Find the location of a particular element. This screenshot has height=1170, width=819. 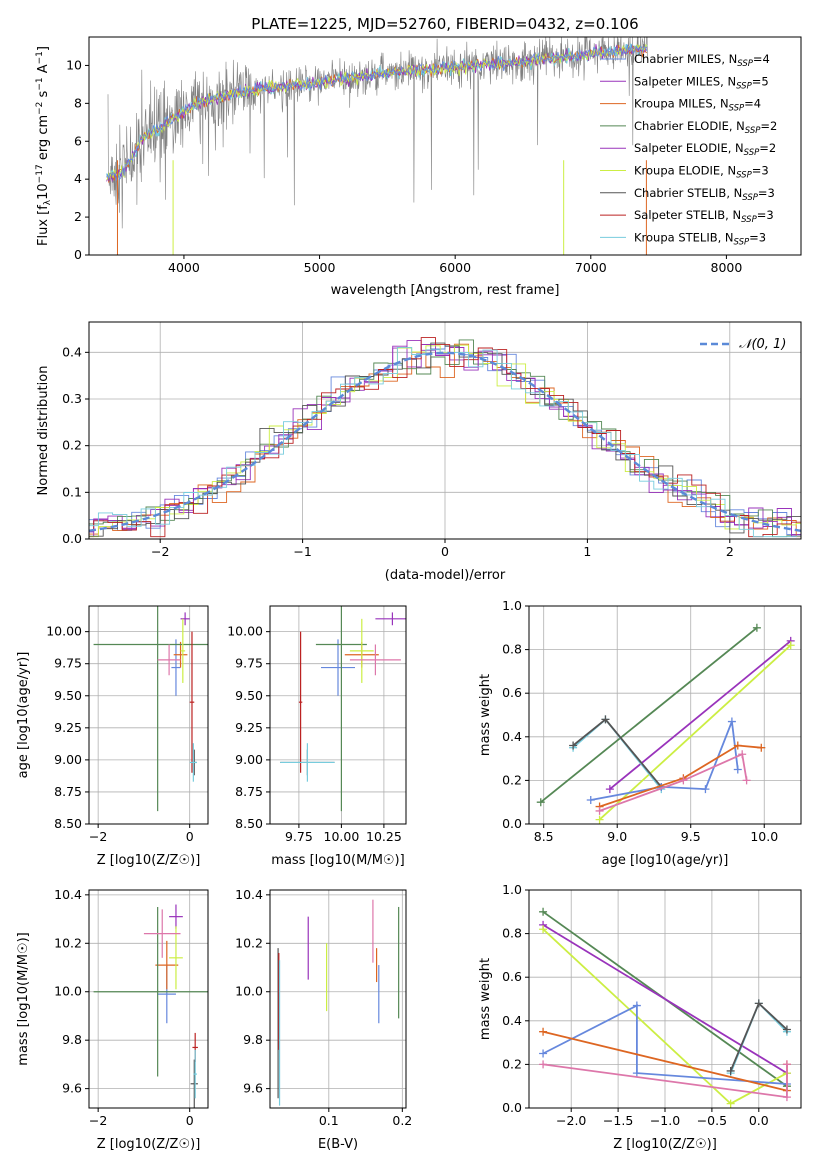

normal-curve-line is located at coordinates (445, 441).